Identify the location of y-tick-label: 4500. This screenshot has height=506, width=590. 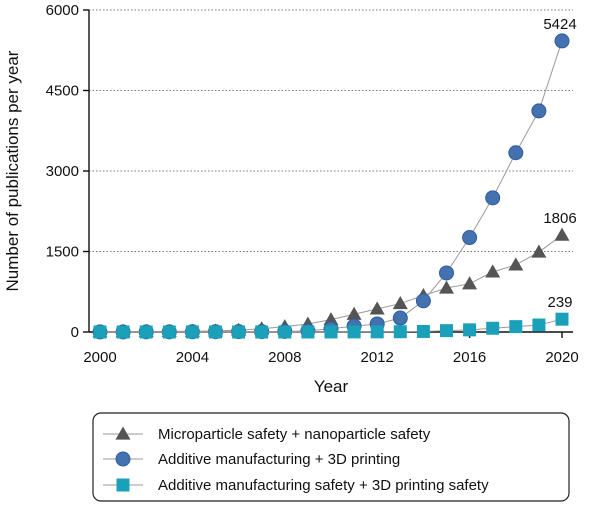
(62, 91).